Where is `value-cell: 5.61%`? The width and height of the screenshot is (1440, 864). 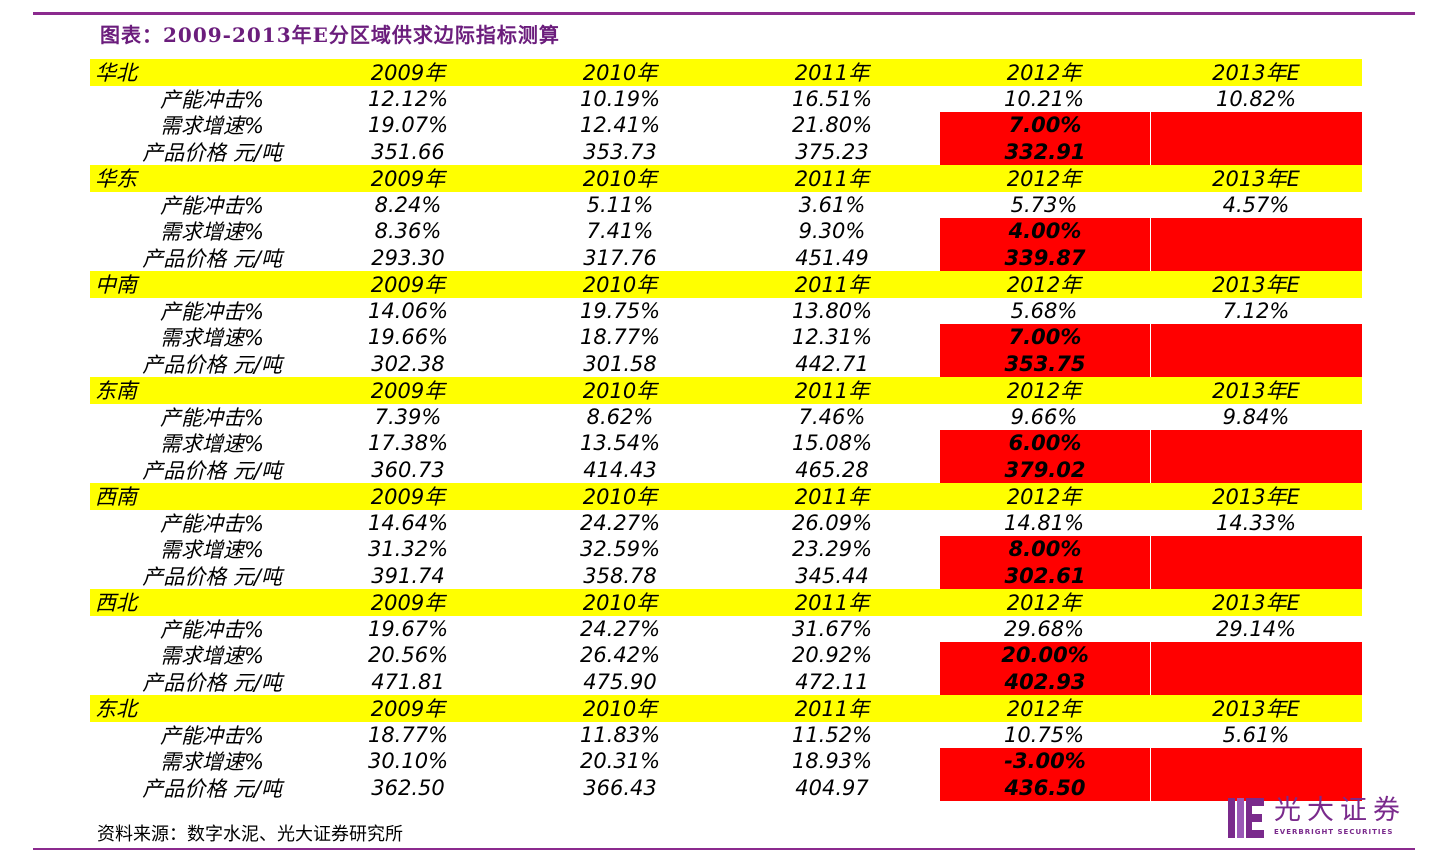 value-cell: 5.61% is located at coordinates (1256, 734).